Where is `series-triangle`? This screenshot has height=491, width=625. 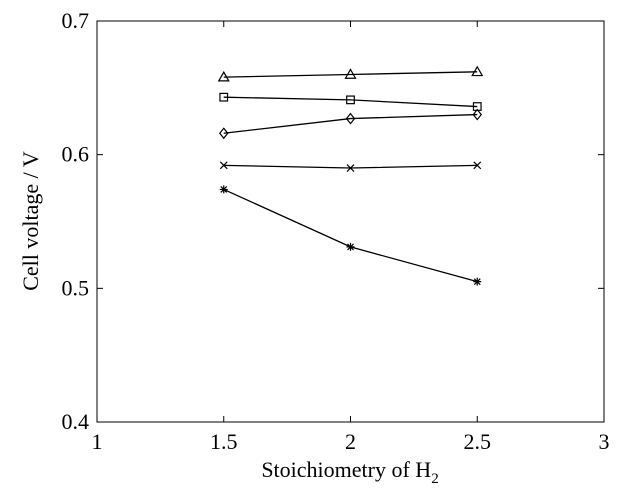 series-triangle is located at coordinates (350, 73).